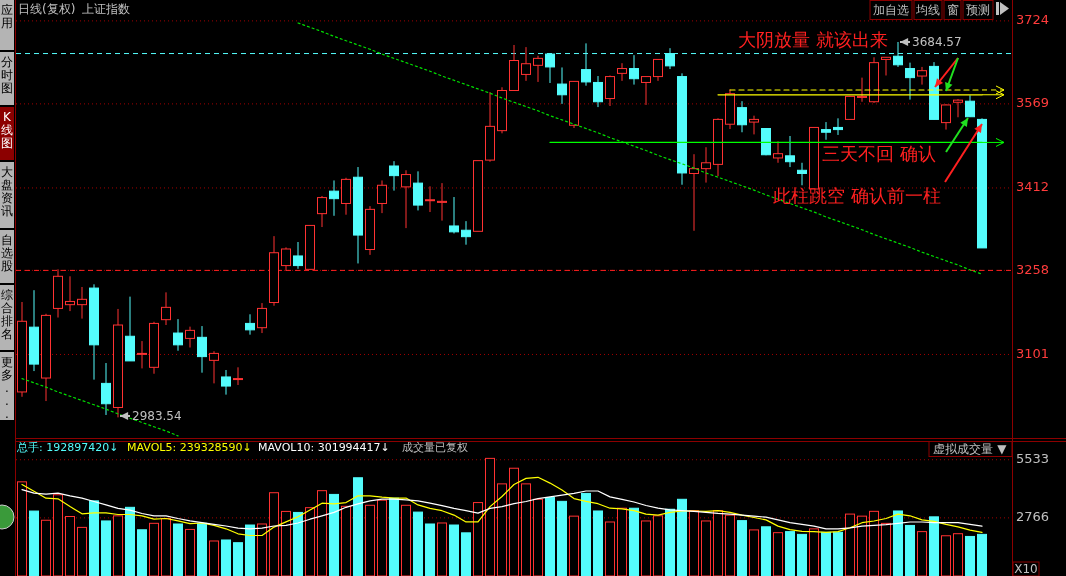 The image size is (1066, 576). I want to click on y-tick-label: 3258, so click(1033, 269).